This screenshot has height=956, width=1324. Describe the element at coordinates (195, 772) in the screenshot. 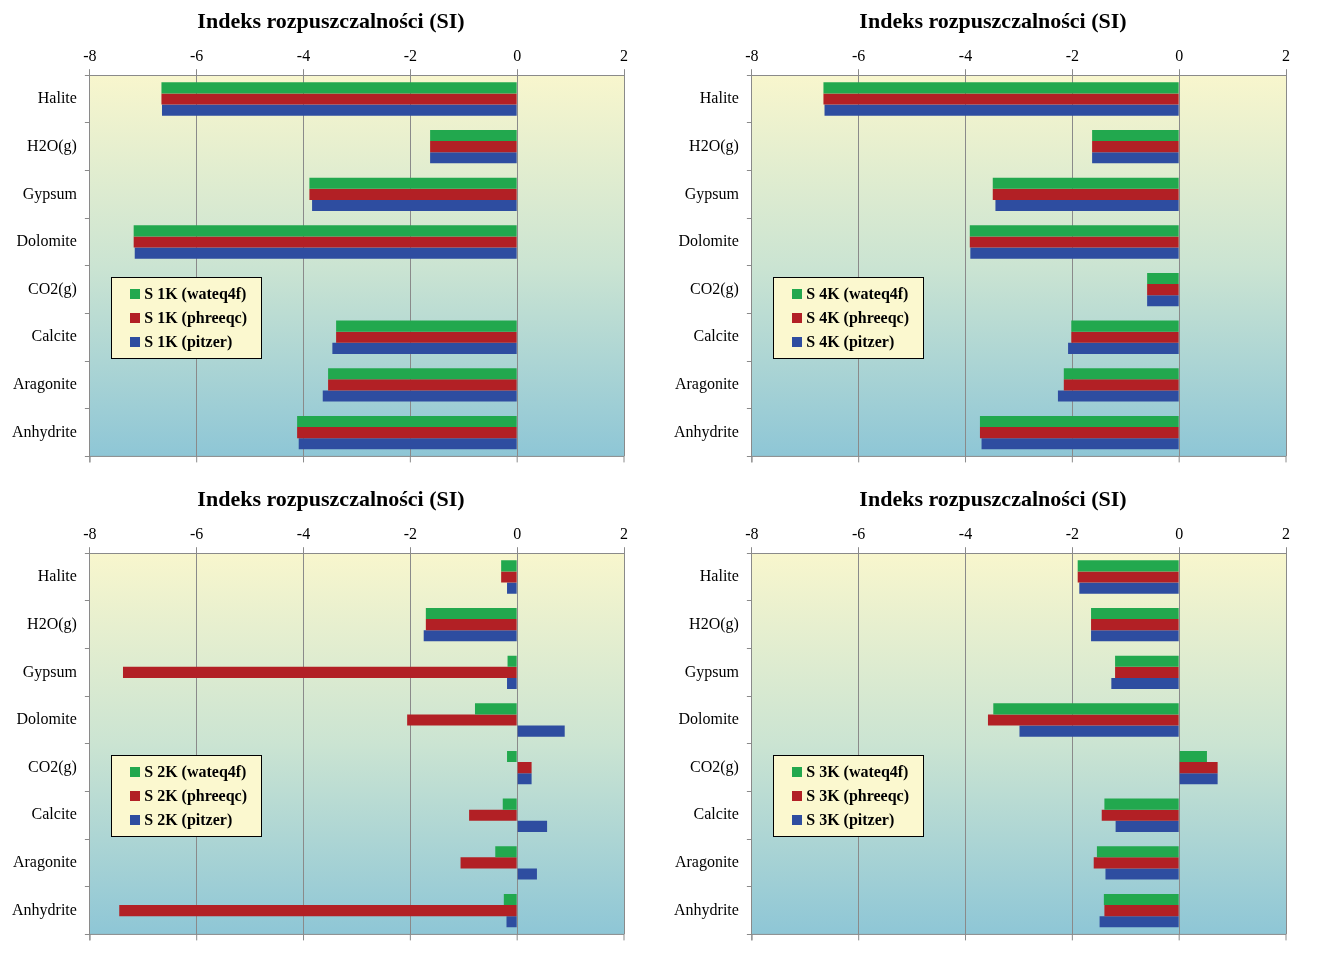

I see `legend-label: S 2K (wateq4f)` at that location.